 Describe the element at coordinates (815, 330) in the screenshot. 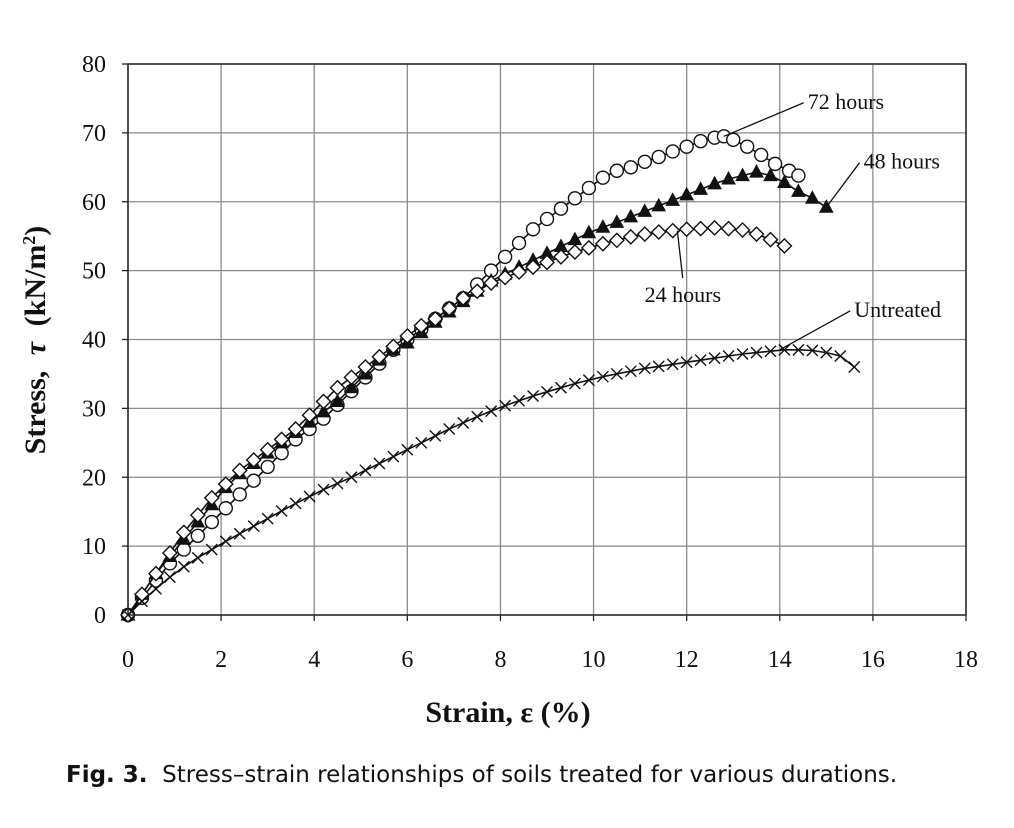

I see `leader-line-untreated` at that location.